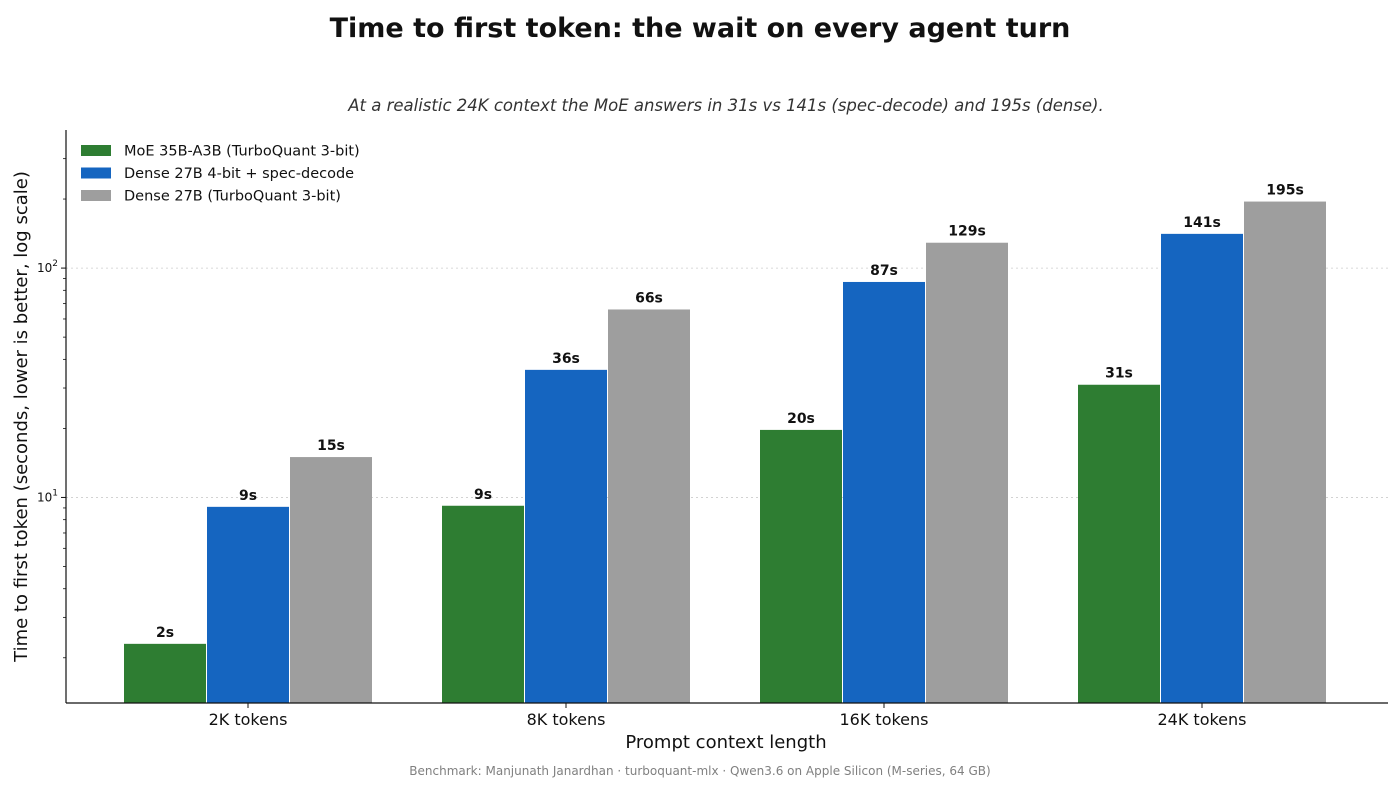  What do you see at coordinates (883, 719) in the screenshot?
I see `x-tick-label: 16K tokens` at bounding box center [883, 719].